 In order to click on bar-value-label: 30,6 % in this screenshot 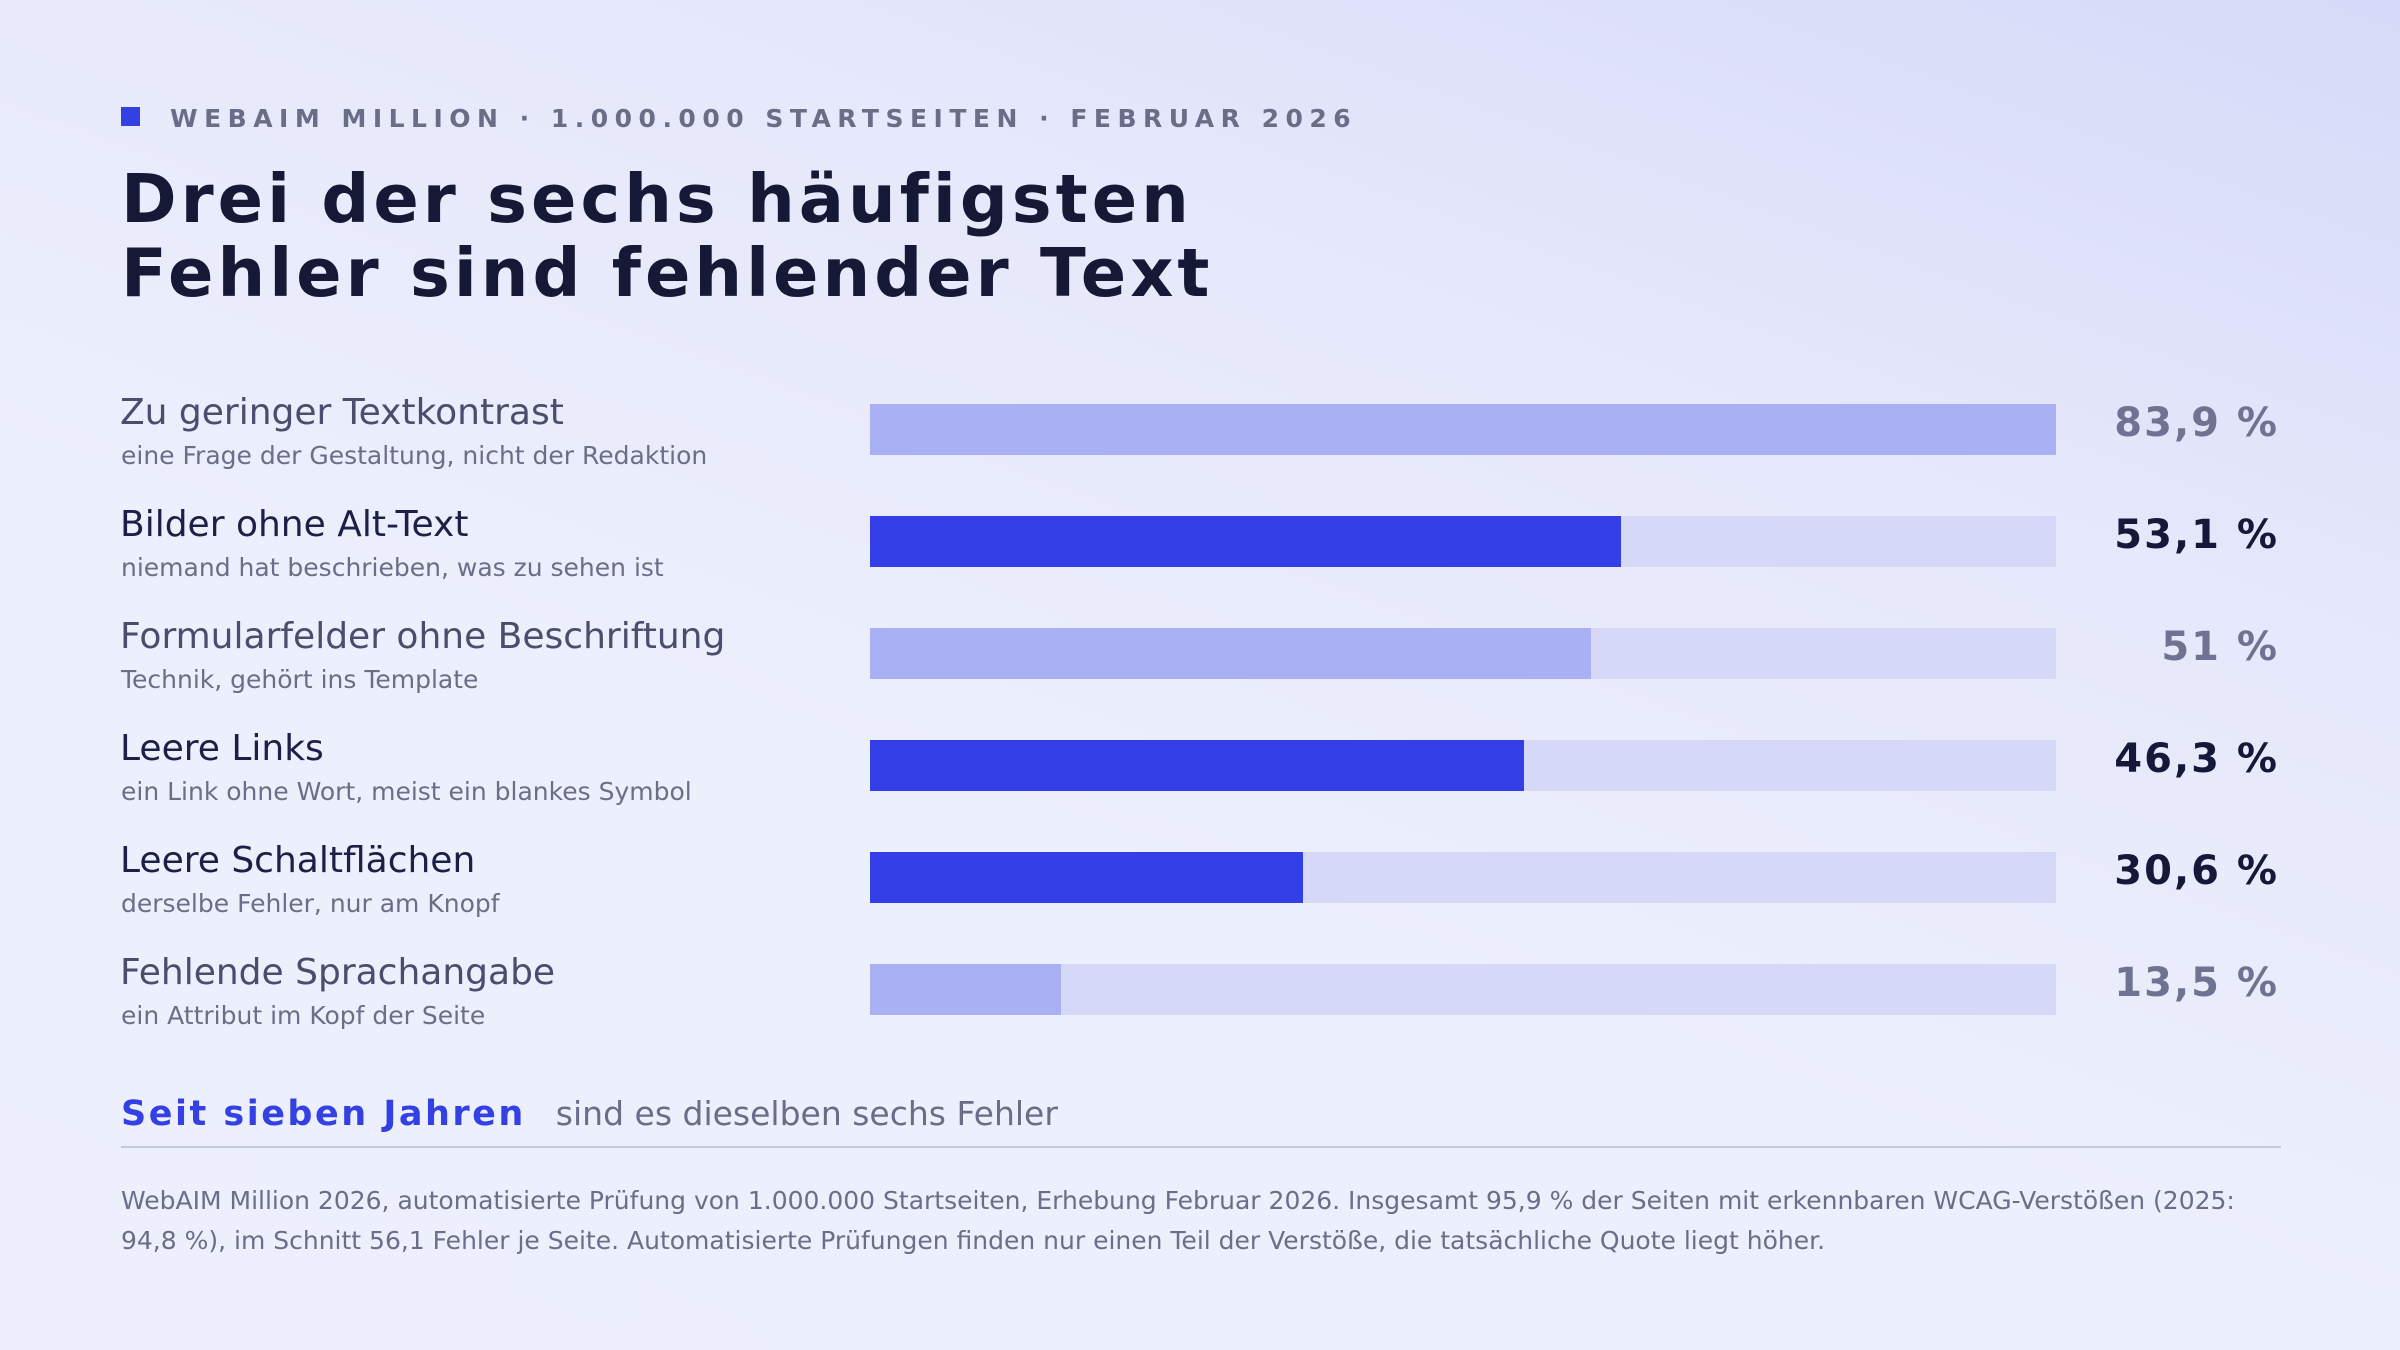, I will do `click(2196, 871)`.